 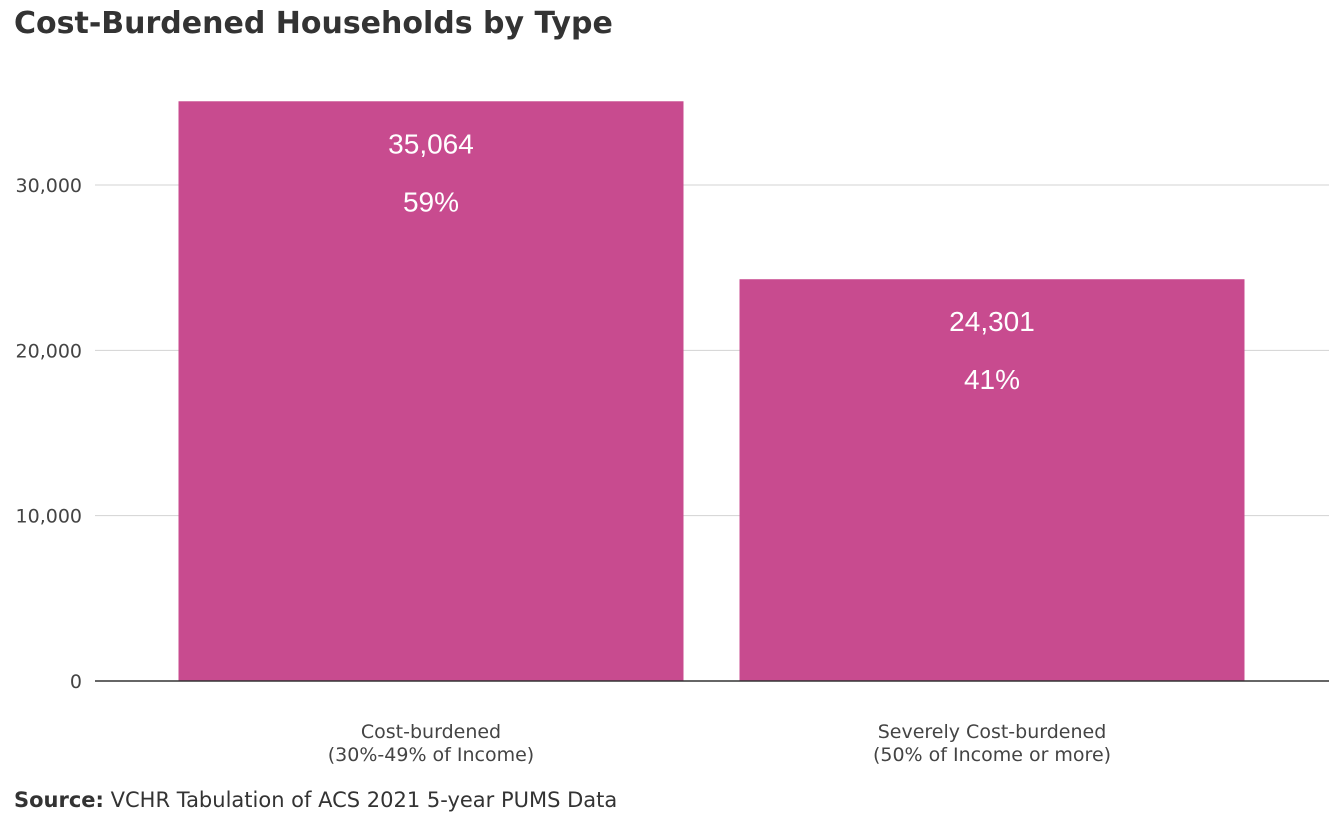 What do you see at coordinates (76, 682) in the screenshot?
I see `y-tick-label: 0` at bounding box center [76, 682].